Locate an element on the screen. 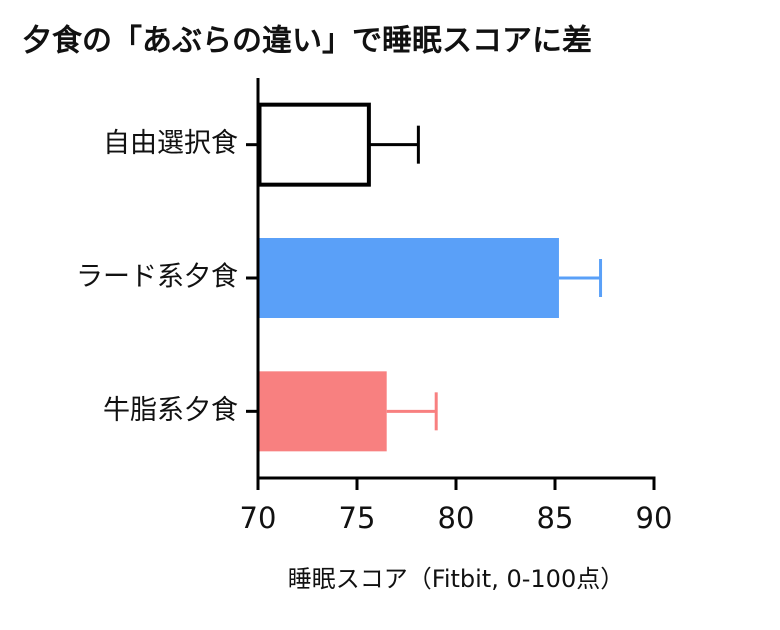  x-axis-title: 睡眠スコア（Fitbit, 0-100点） is located at coordinates (456, 579).